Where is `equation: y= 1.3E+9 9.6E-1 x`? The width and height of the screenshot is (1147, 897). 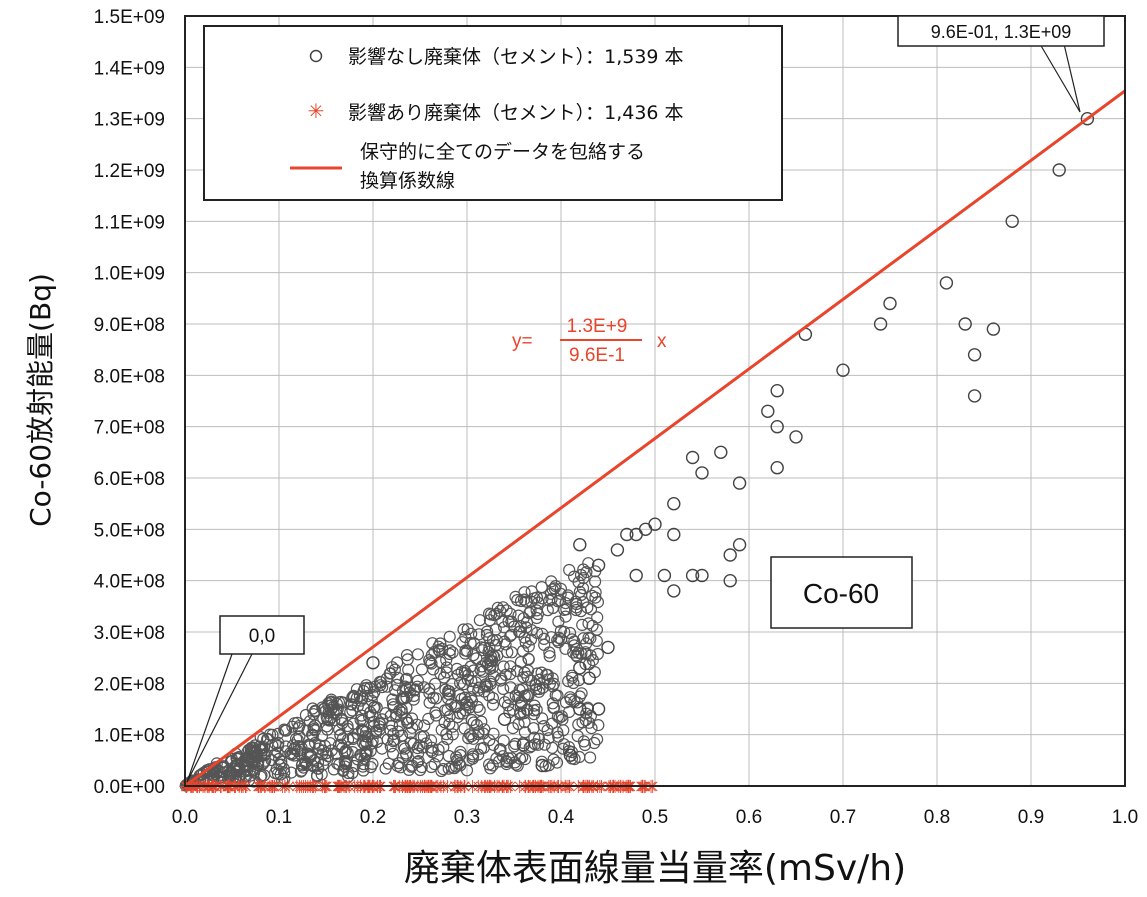
equation: y= 1.3E+9 9.6E-1 x is located at coordinates (589, 341).